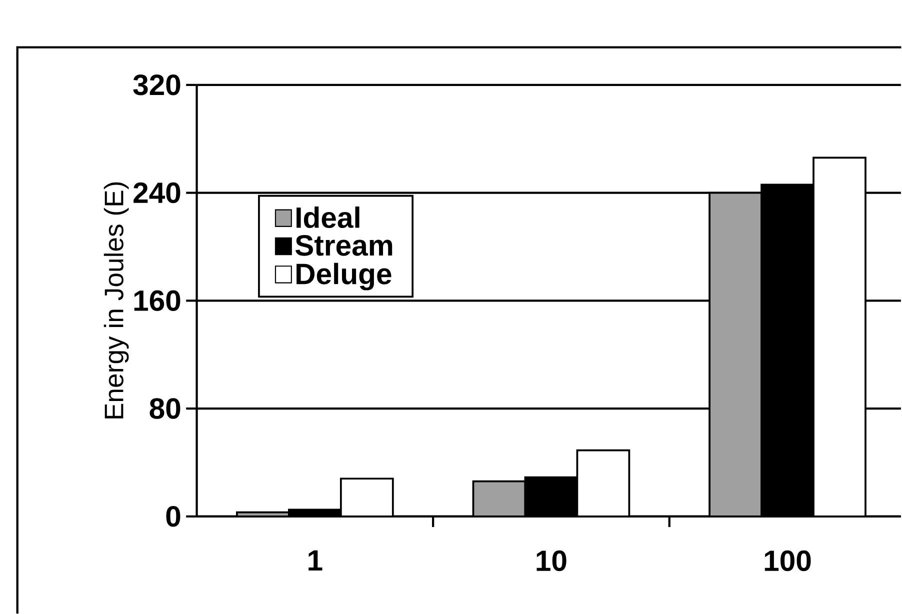 The height and width of the screenshot is (614, 902). Describe the element at coordinates (328, 217) in the screenshot. I see `legend-label: Ideal` at that location.